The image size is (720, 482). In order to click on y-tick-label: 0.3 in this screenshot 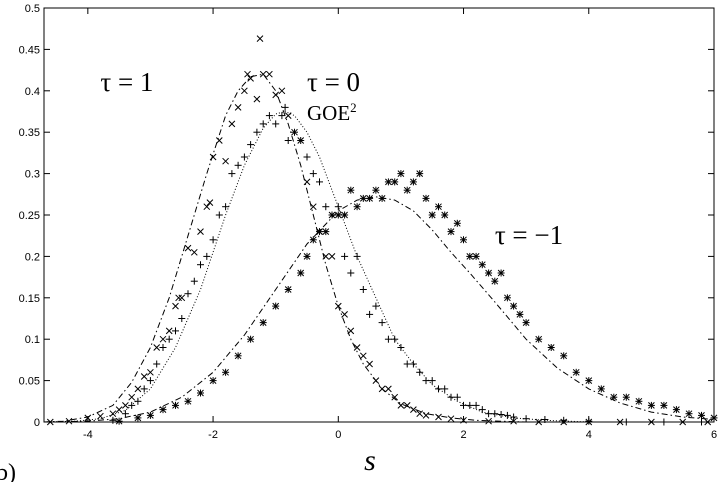, I will do `click(32, 175)`.